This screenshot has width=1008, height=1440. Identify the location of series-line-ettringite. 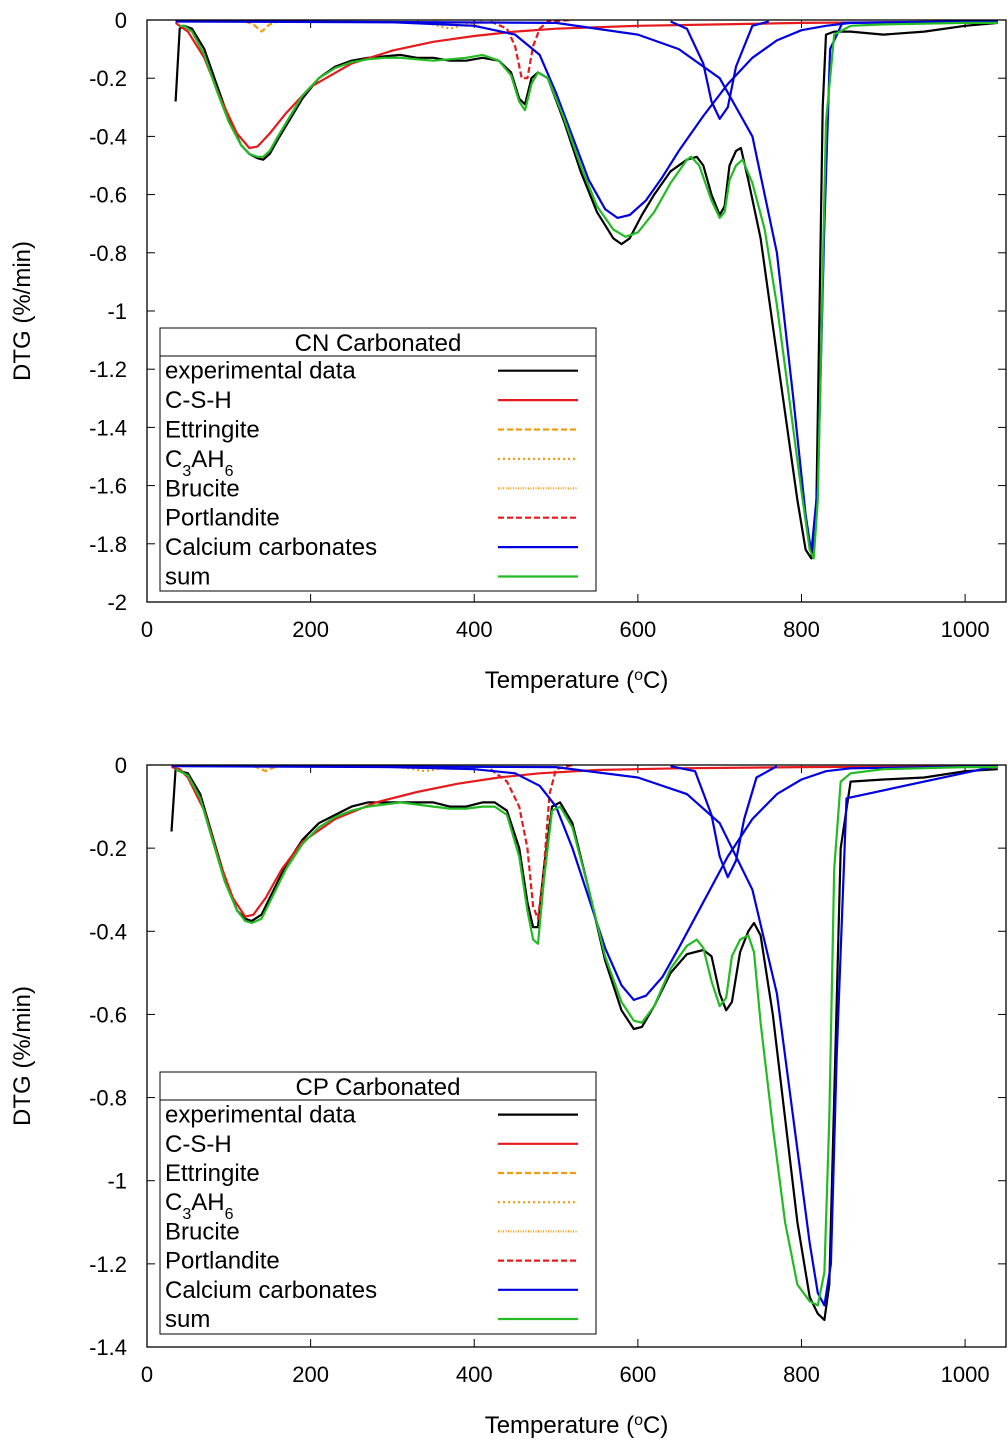
(261, 26).